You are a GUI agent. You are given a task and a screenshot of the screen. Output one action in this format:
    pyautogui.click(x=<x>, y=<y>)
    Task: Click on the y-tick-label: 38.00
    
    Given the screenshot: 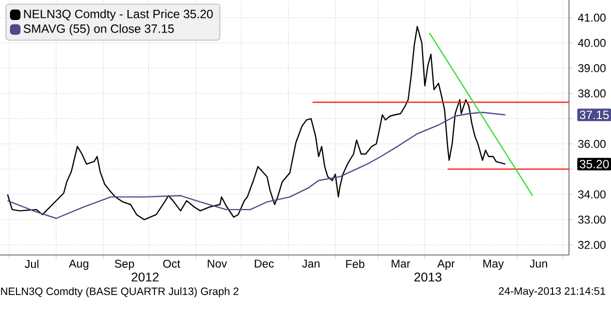 What is the action you would take?
    pyautogui.click(x=592, y=93)
    